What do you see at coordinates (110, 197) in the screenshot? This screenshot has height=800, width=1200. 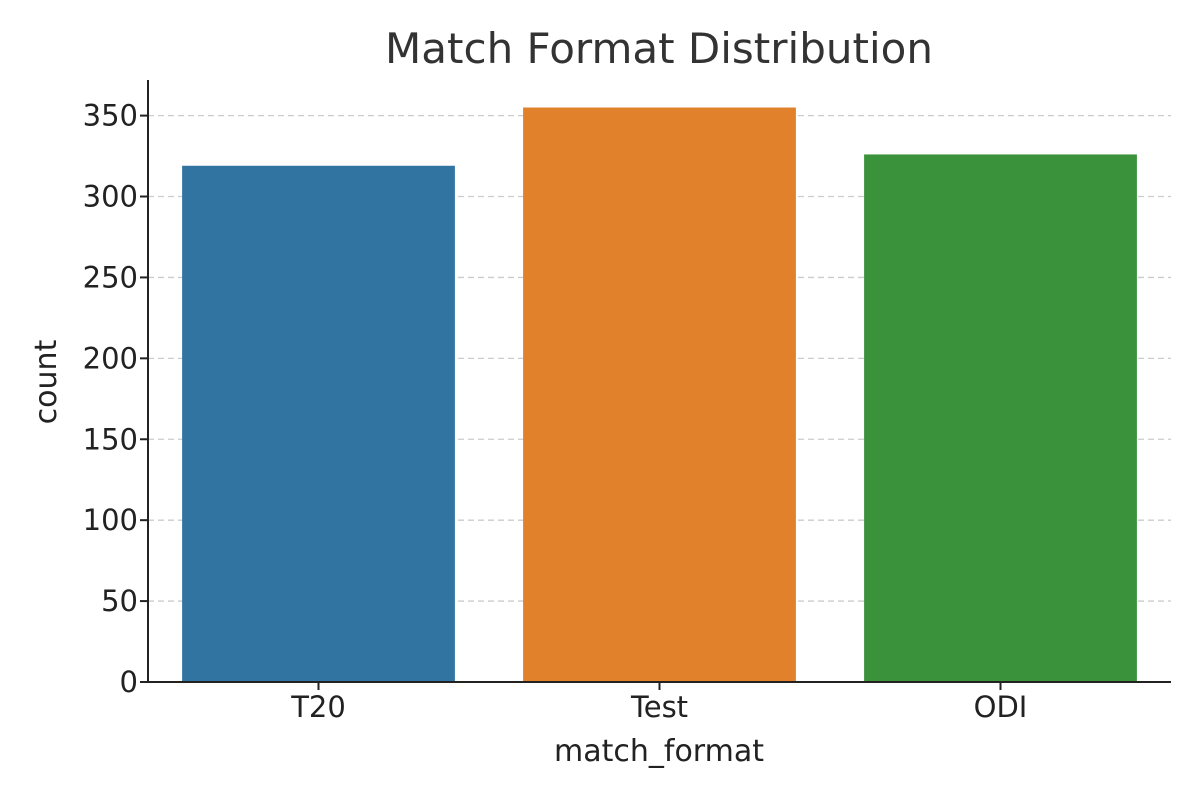 I see `y-tick-label: 300` at bounding box center [110, 197].